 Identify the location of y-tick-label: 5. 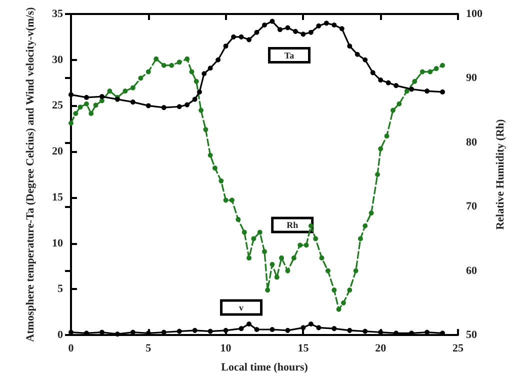
(61, 289).